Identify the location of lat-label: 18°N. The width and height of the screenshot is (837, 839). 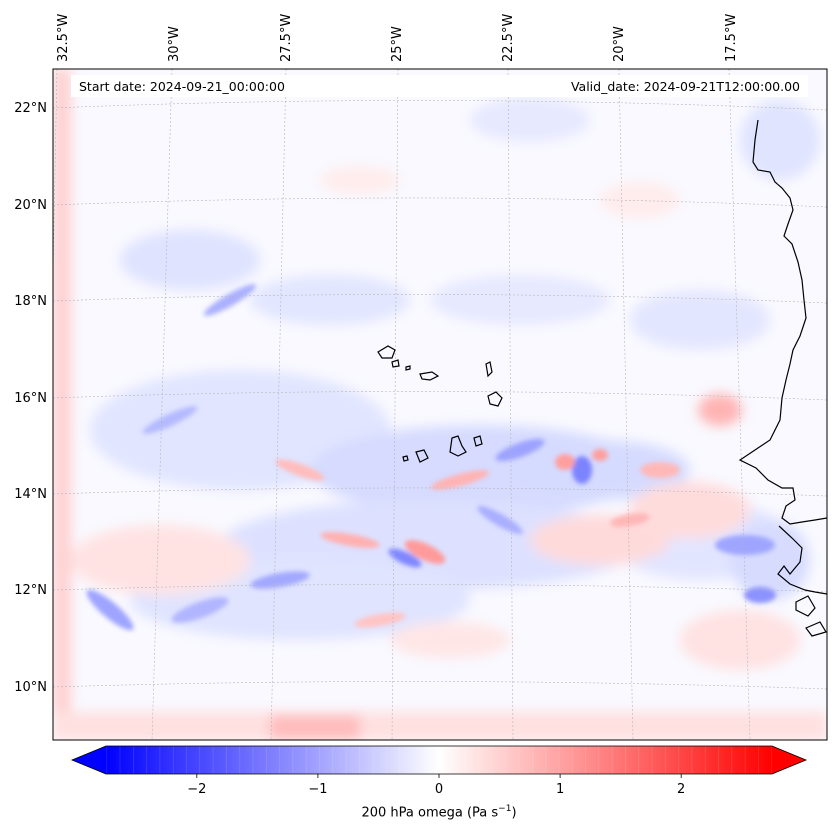
(30, 301).